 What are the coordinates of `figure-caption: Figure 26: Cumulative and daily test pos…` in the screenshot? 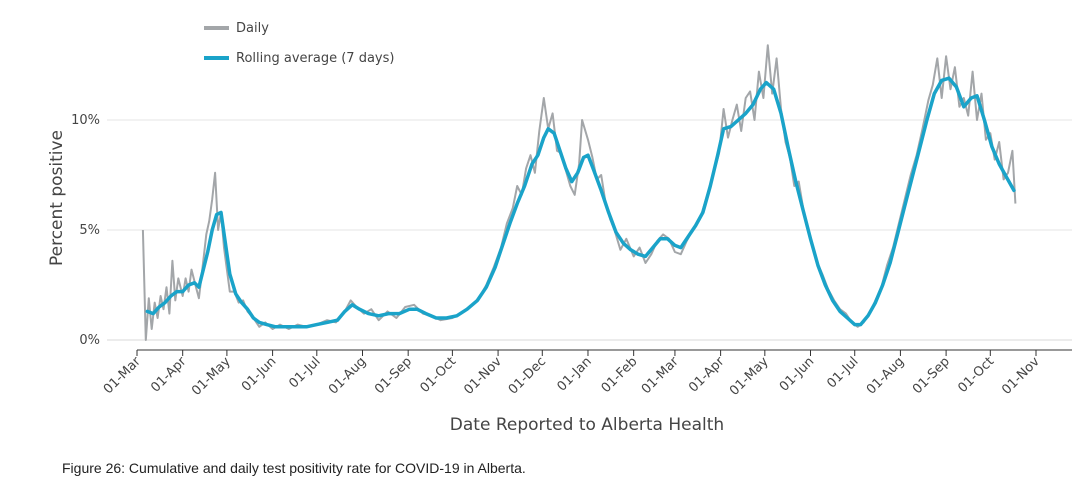 It's located at (294, 468).